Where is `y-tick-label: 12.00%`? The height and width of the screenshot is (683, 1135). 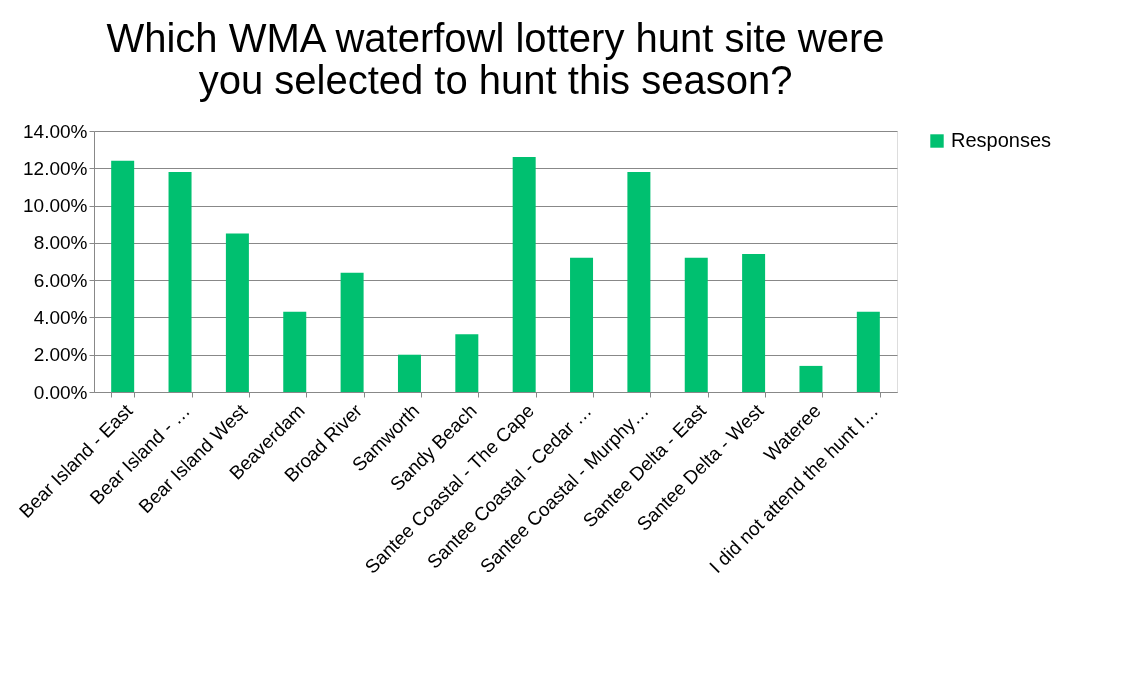 y-tick-label: 12.00% is located at coordinates (55, 168).